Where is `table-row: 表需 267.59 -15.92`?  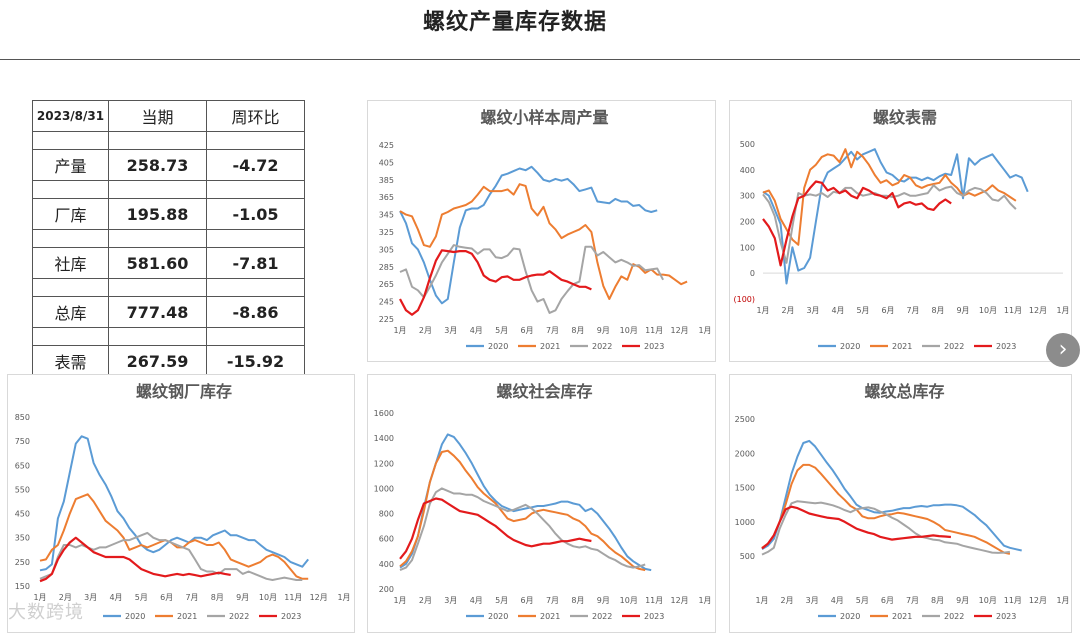 table-row: 表需 267.59 -15.92 is located at coordinates (168, 361).